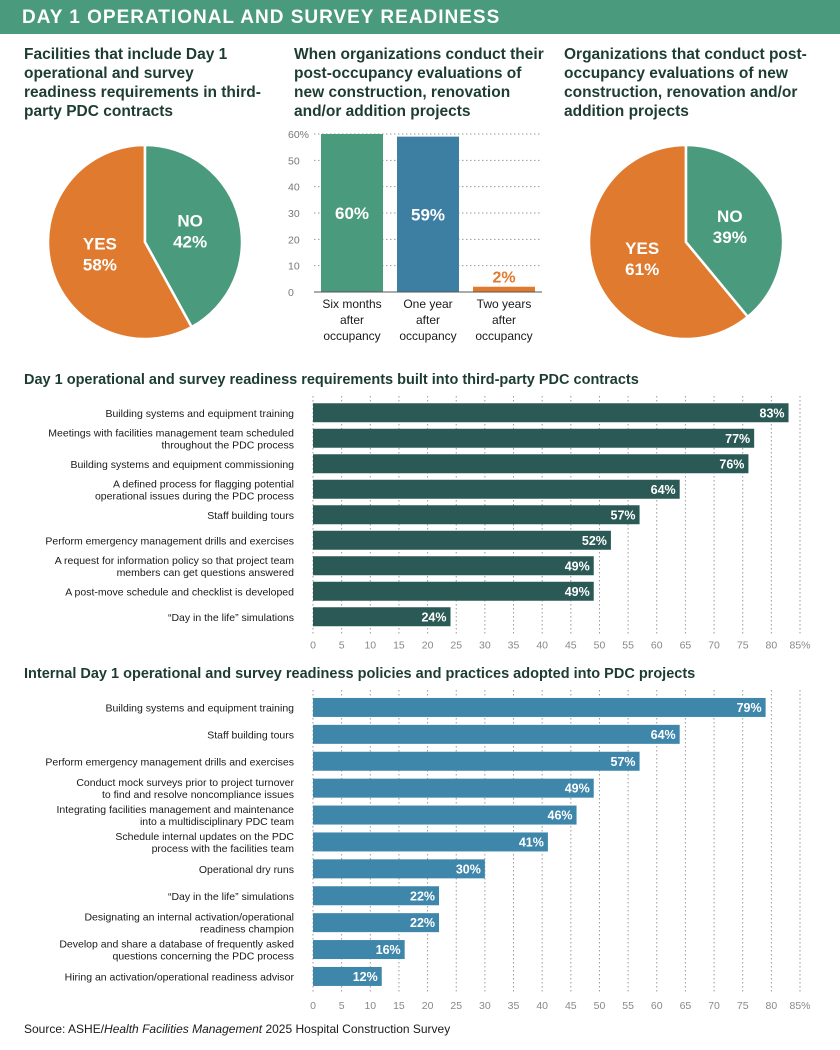 The width and height of the screenshot is (840, 1050). Describe the element at coordinates (294, 267) in the screenshot. I see `bar-ytick-label: 10` at that location.